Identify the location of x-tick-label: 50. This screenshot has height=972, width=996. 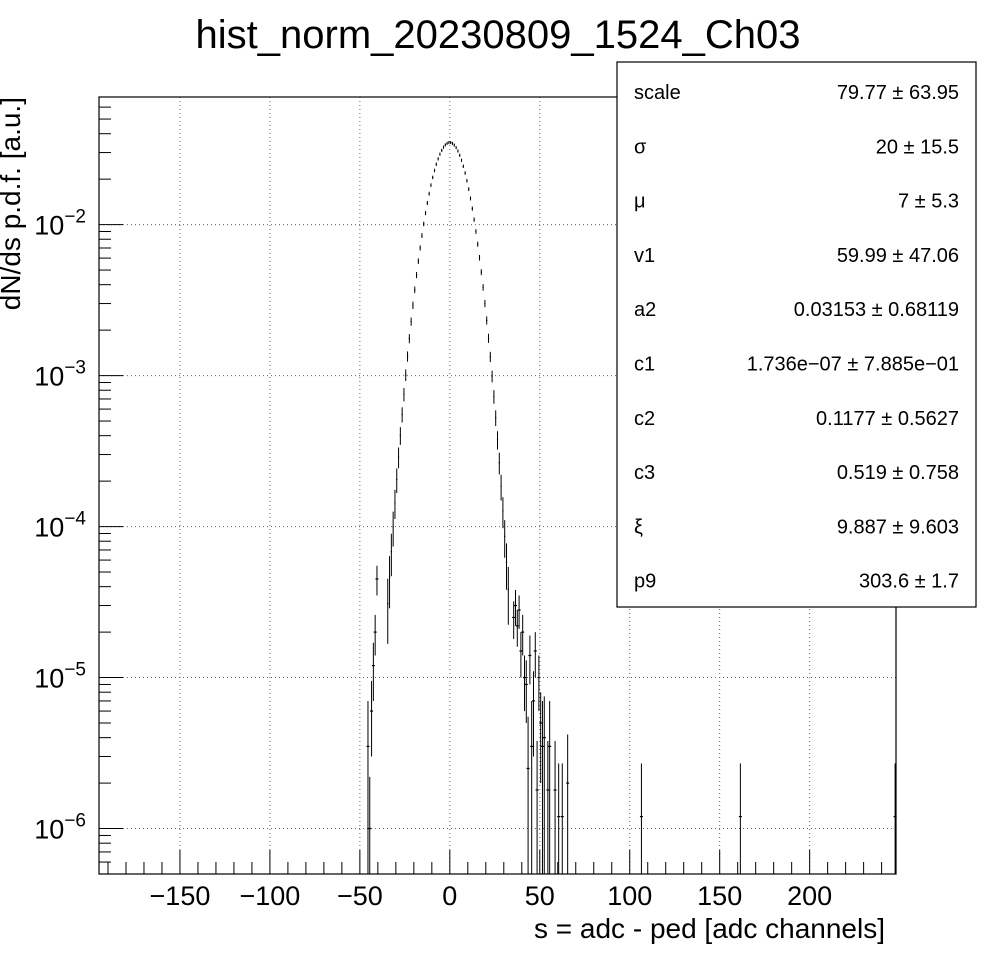
(540, 896).